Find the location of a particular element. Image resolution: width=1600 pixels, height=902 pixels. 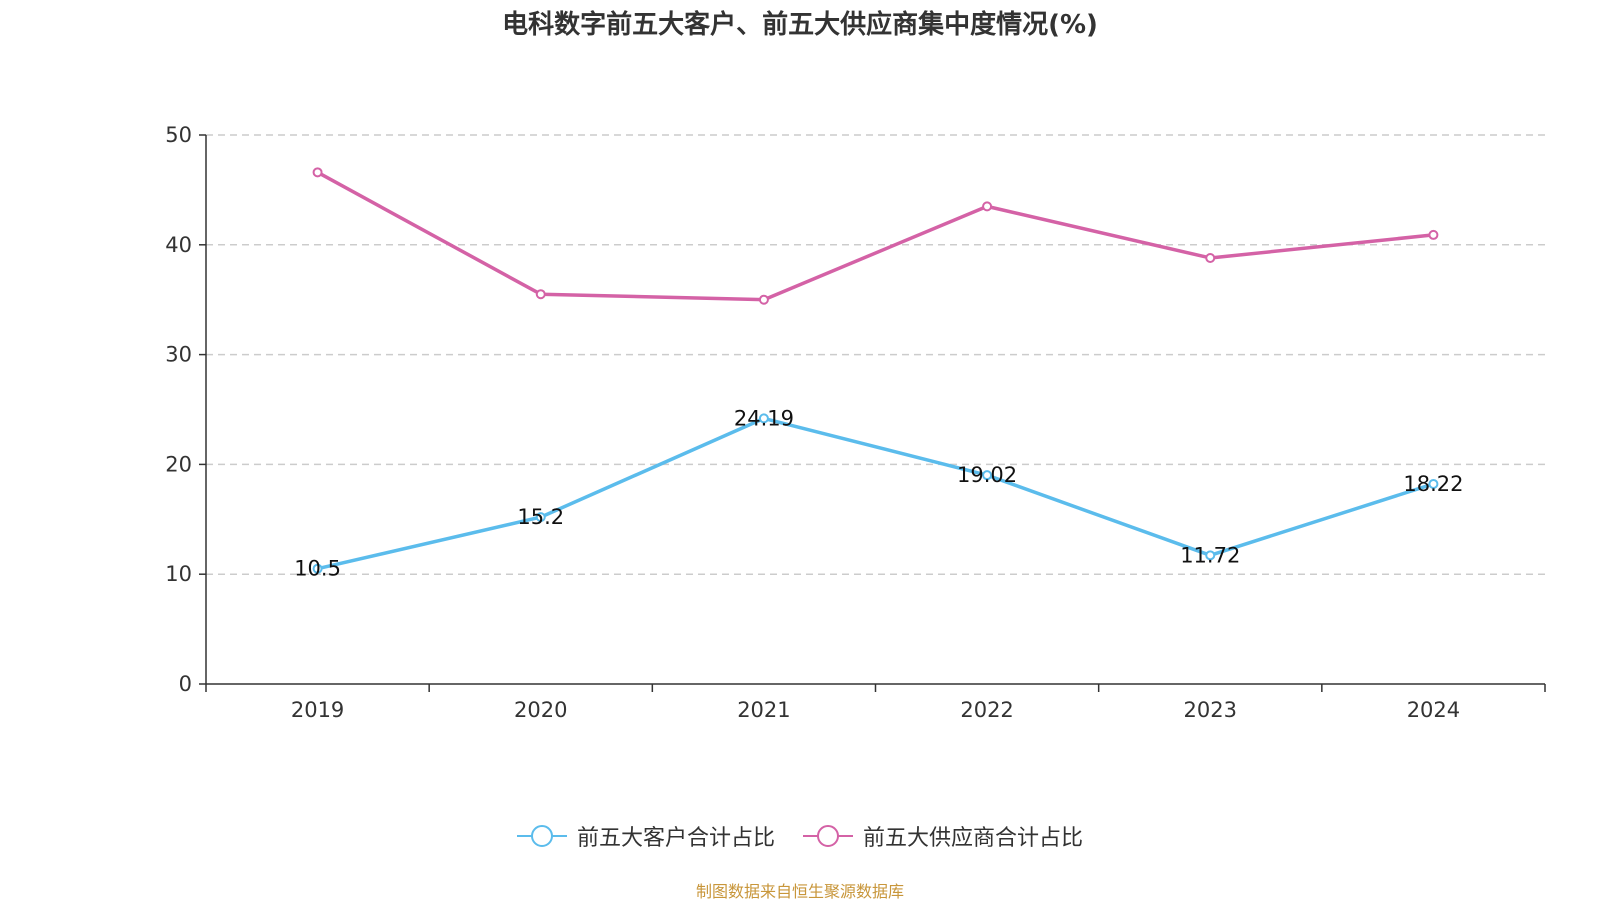

data-label-2021: 24.19 is located at coordinates (764, 418).